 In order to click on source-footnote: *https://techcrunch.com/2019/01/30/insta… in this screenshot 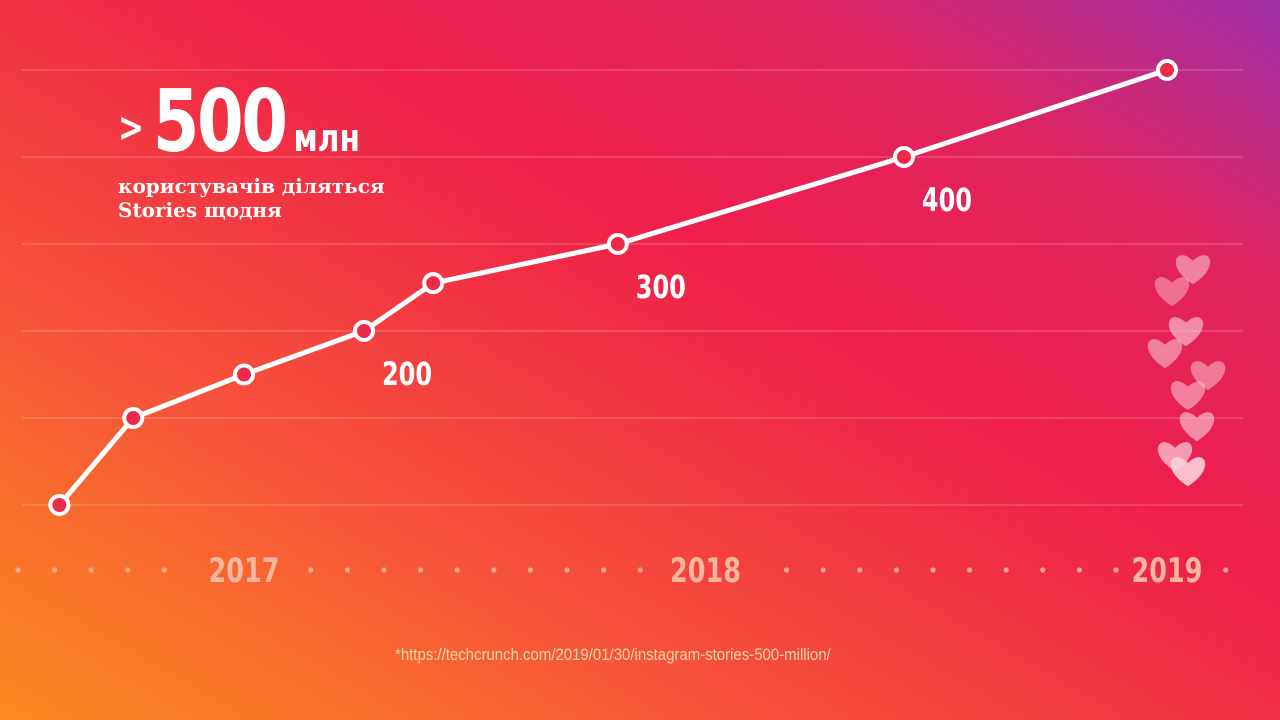, I will do `click(613, 654)`.